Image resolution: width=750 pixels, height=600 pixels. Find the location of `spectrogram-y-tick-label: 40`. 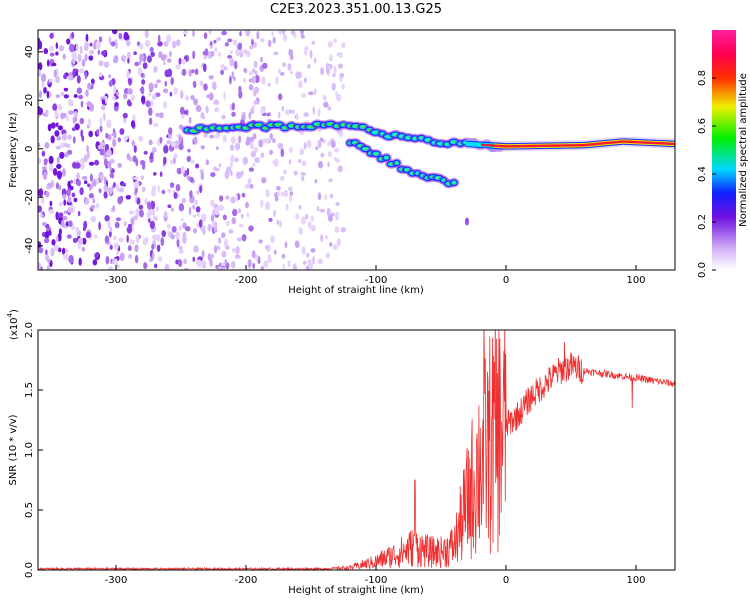

spectrogram-y-tick-label: 40 is located at coordinates (29, 51).